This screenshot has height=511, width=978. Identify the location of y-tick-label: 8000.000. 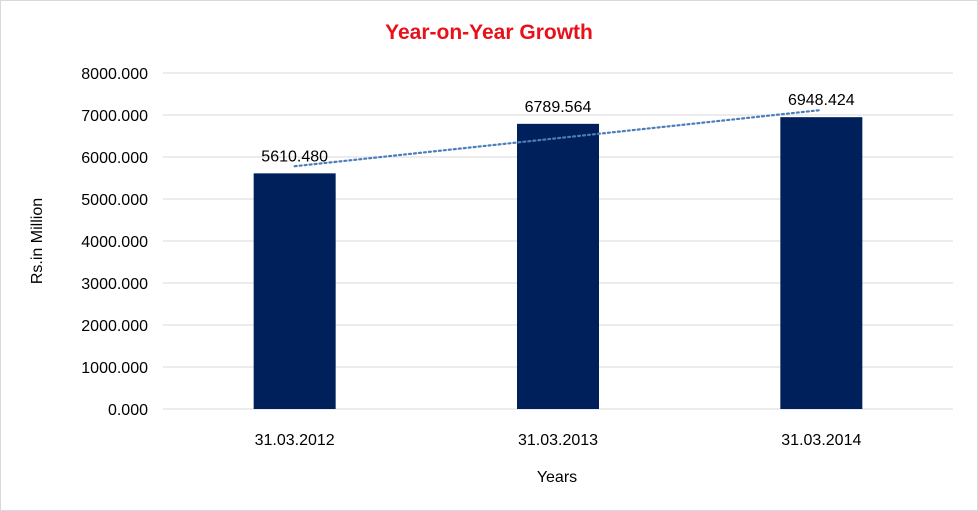
(114, 74).